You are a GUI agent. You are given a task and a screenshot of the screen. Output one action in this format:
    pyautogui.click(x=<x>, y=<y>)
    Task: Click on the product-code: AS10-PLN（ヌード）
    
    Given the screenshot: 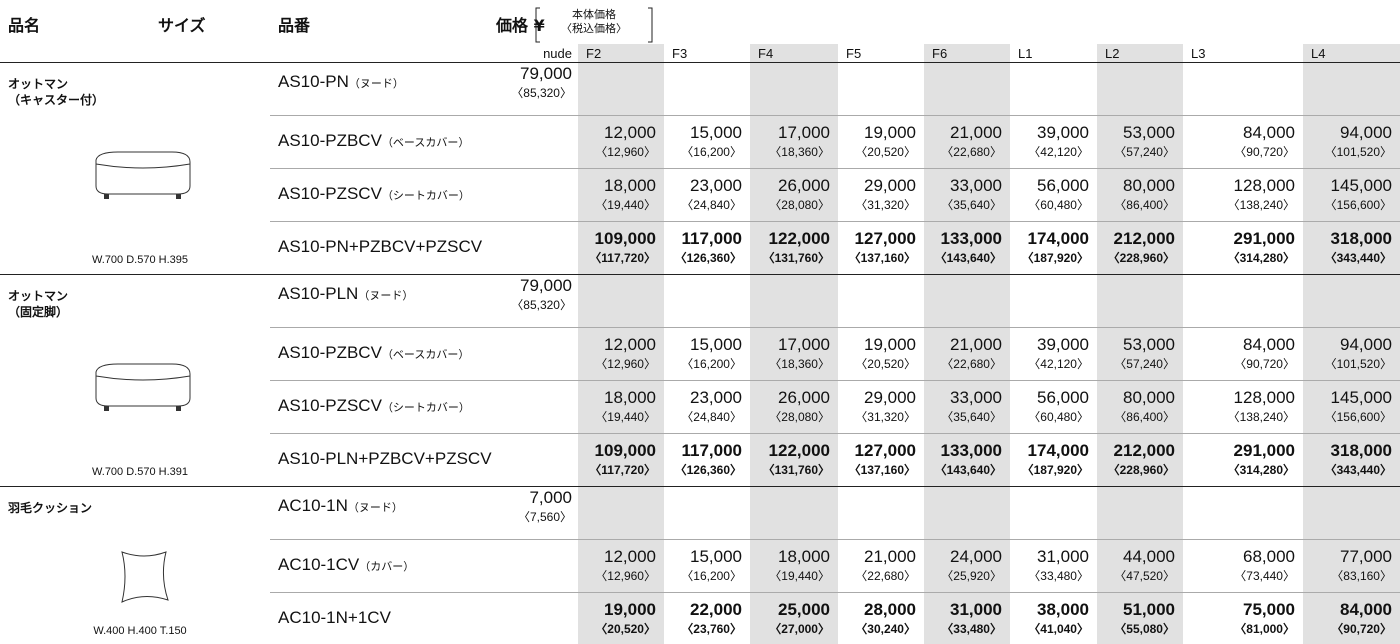 What is the action you would take?
    pyautogui.click(x=345, y=294)
    